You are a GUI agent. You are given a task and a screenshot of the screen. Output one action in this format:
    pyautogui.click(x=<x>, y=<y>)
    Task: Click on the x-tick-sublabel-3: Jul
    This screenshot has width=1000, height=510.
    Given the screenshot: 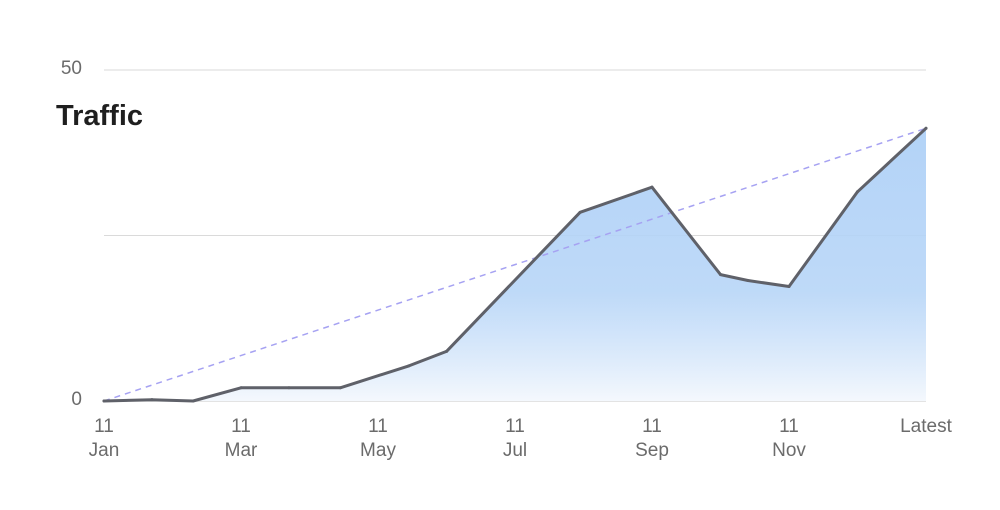 What is the action you would take?
    pyautogui.click(x=515, y=450)
    